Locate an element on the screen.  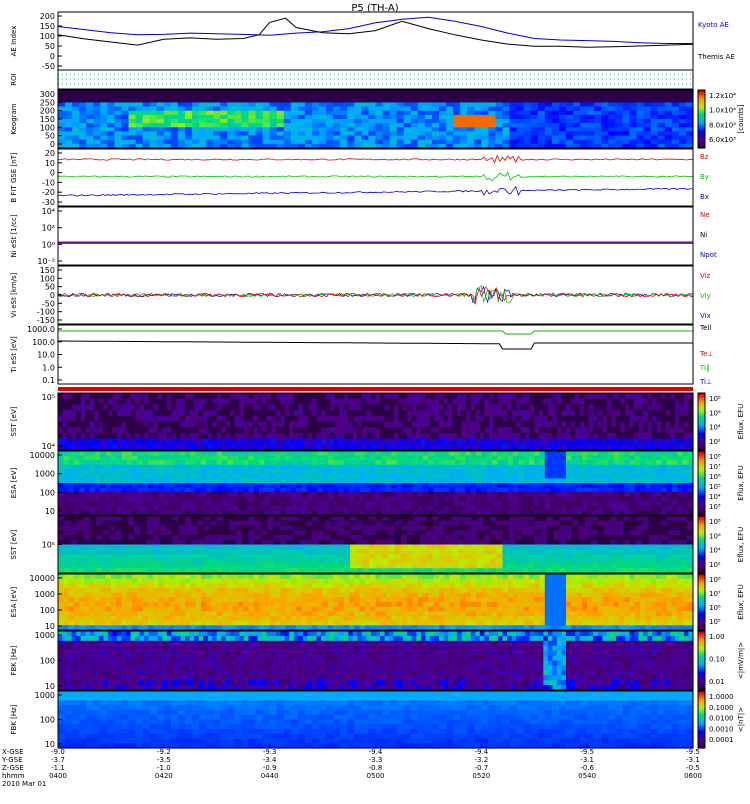
esa1-heatmap is located at coordinates (376, 483).